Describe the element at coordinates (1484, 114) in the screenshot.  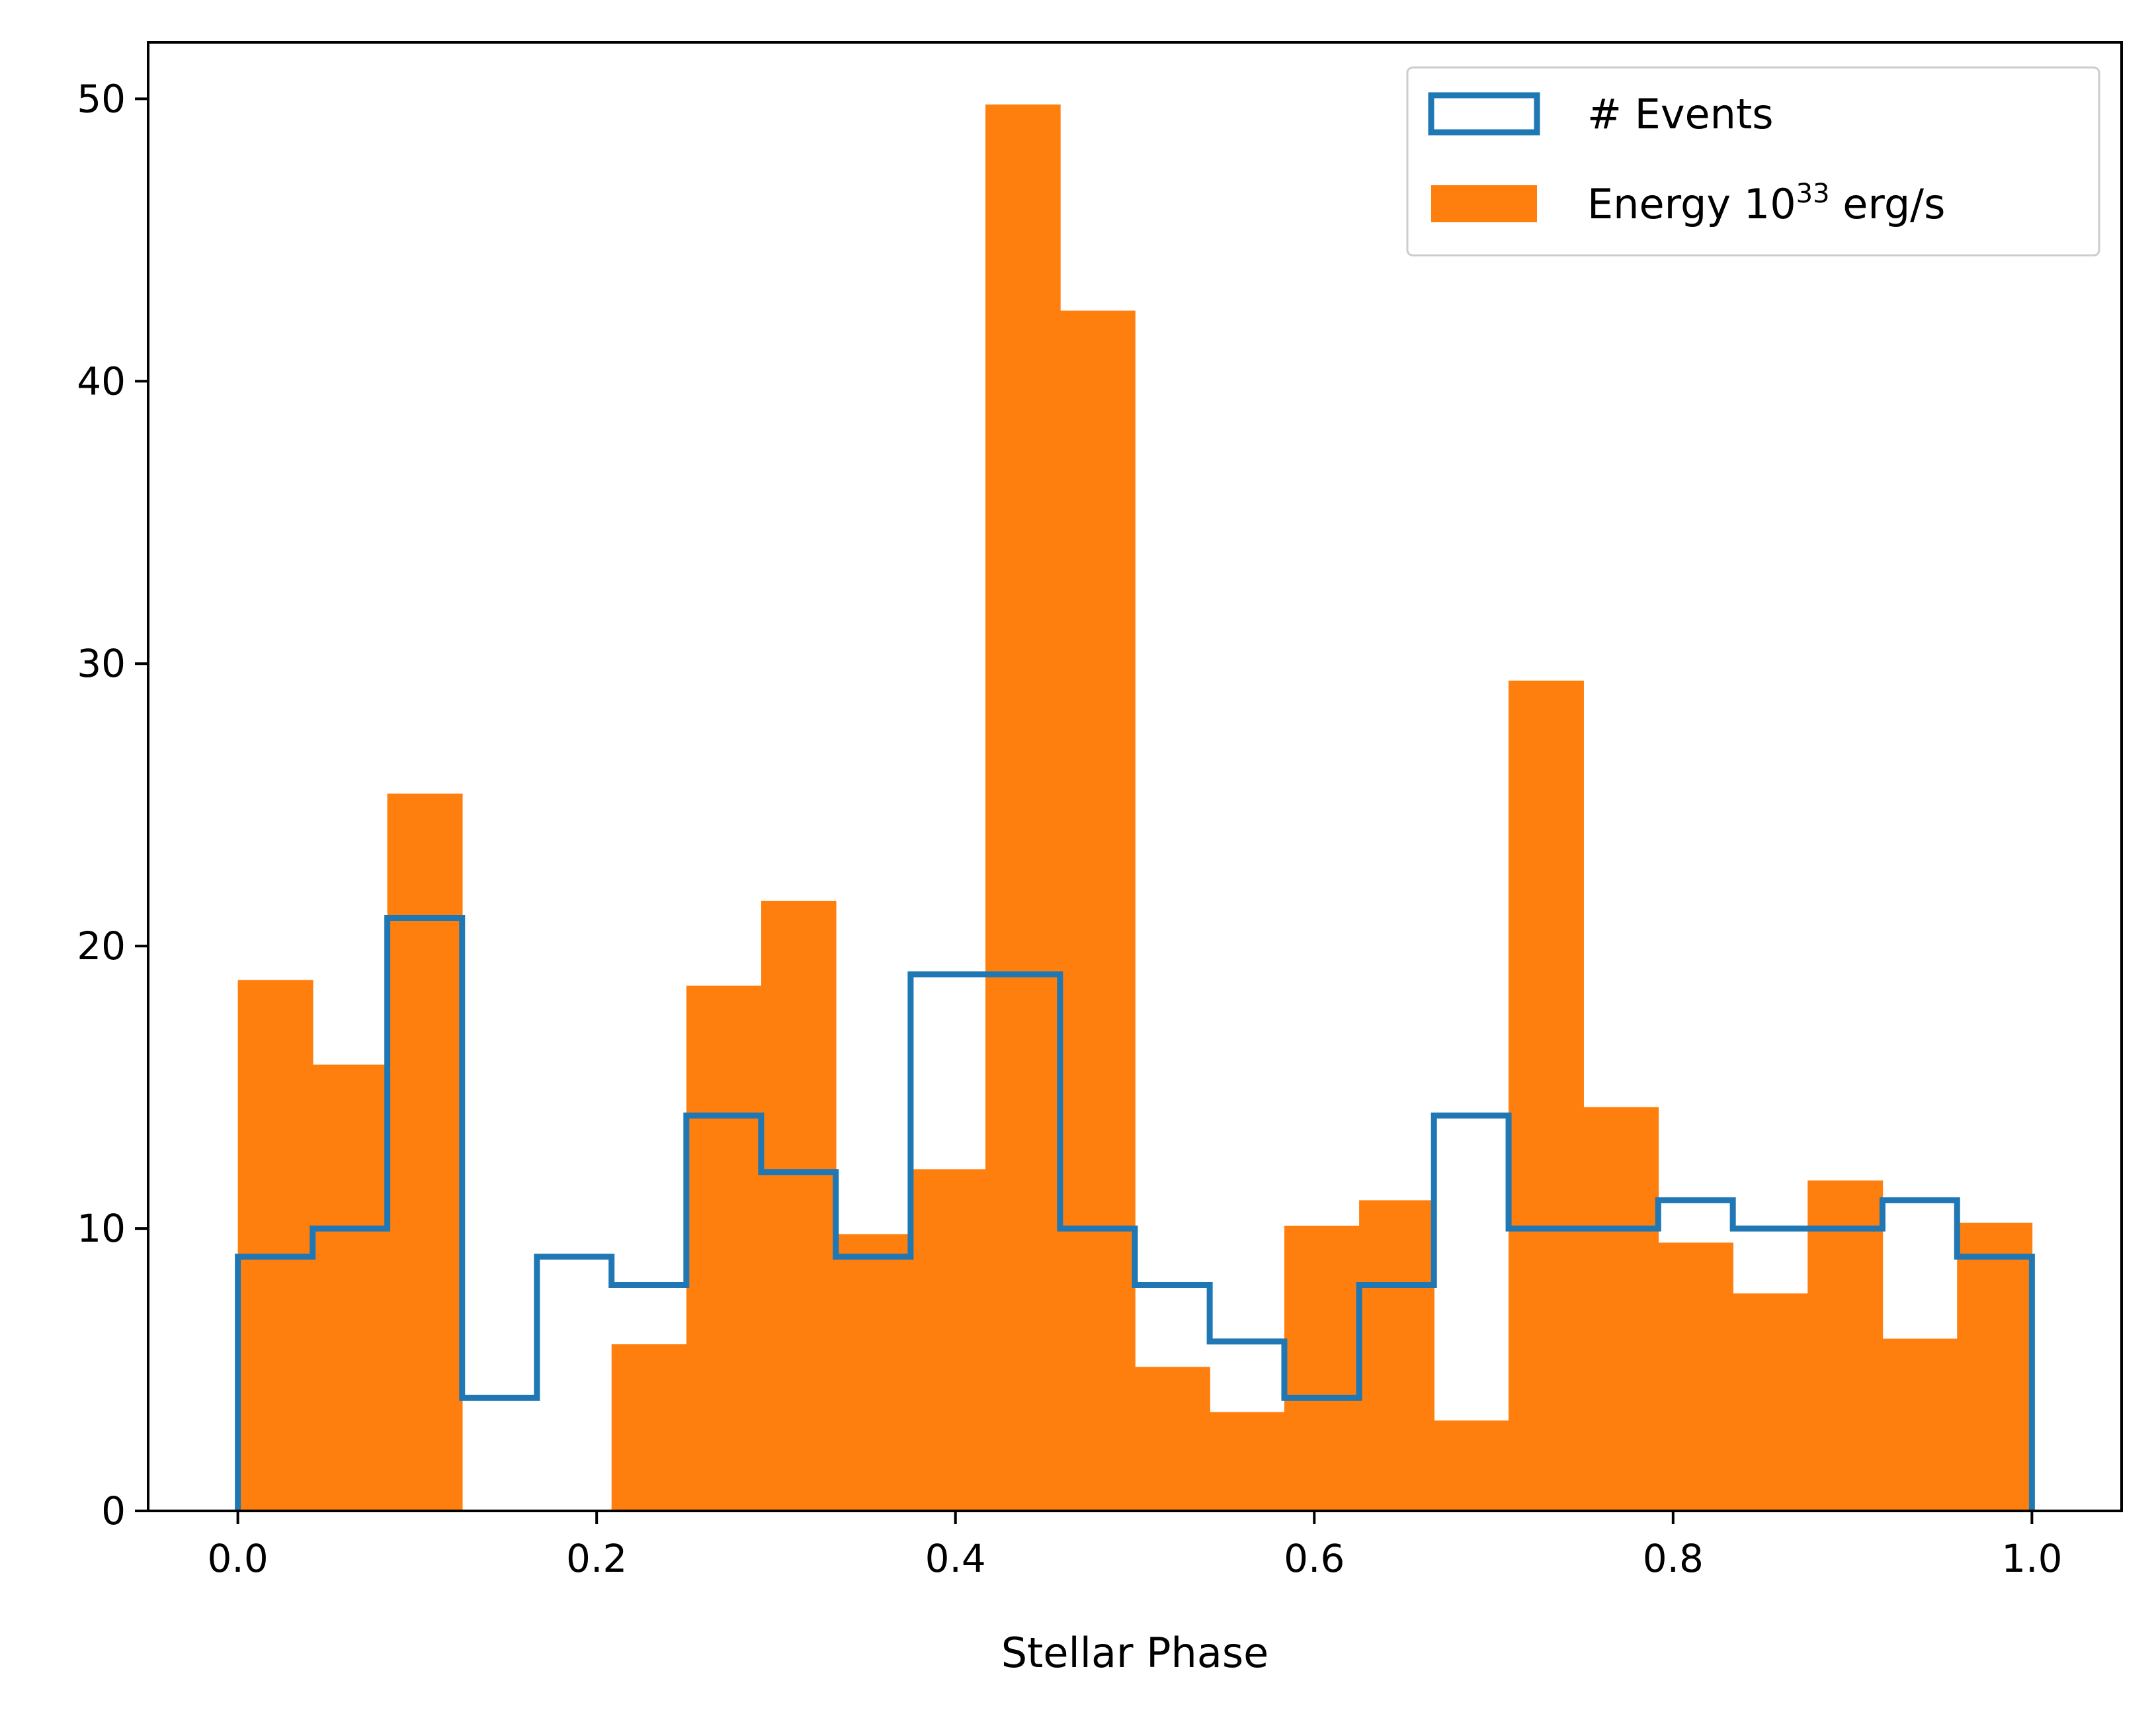
I see `legend-swatch-events` at that location.